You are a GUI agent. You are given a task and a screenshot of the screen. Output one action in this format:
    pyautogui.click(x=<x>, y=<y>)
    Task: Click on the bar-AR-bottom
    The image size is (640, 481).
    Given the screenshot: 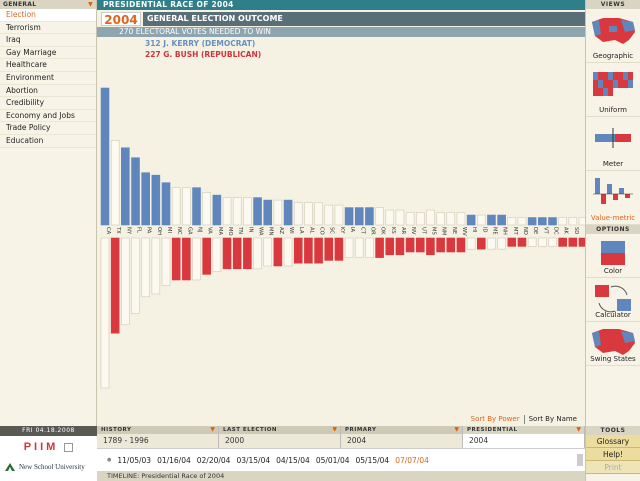 What is the action you would take?
    pyautogui.click(x=400, y=246)
    